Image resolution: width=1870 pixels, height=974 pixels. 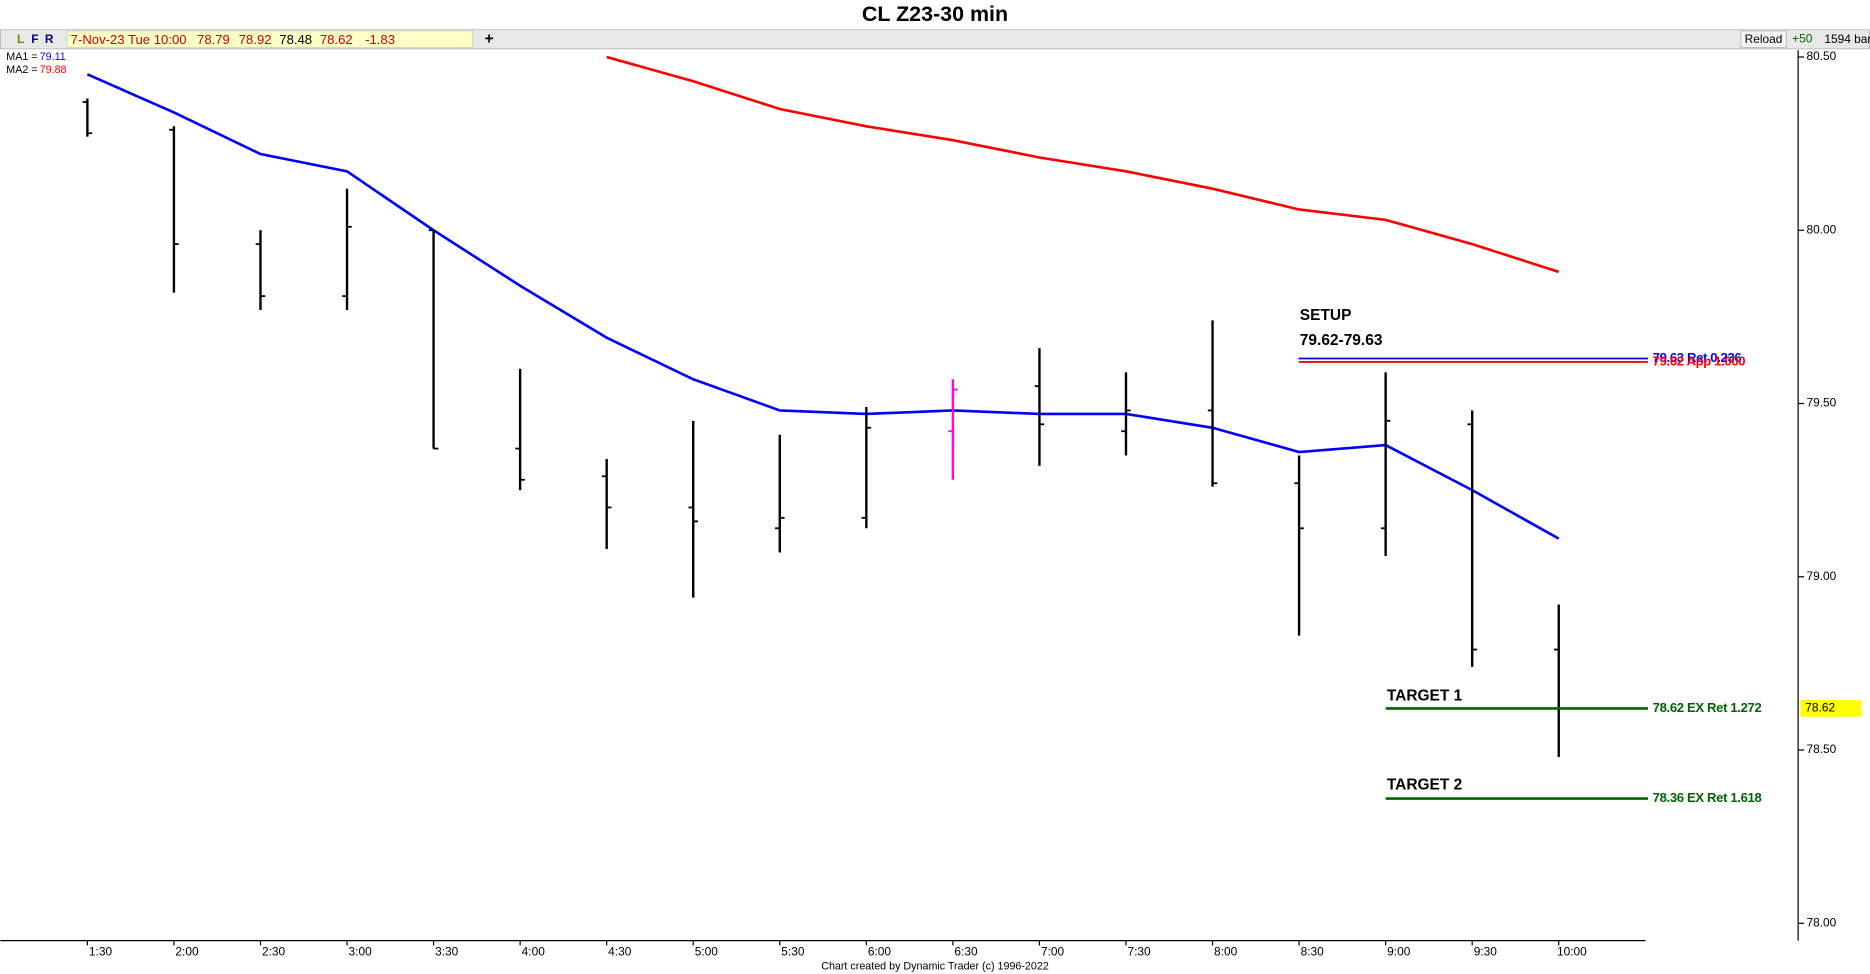 What do you see at coordinates (1820, 708) in the screenshot?
I see `price-tag-label: 78.62` at bounding box center [1820, 708].